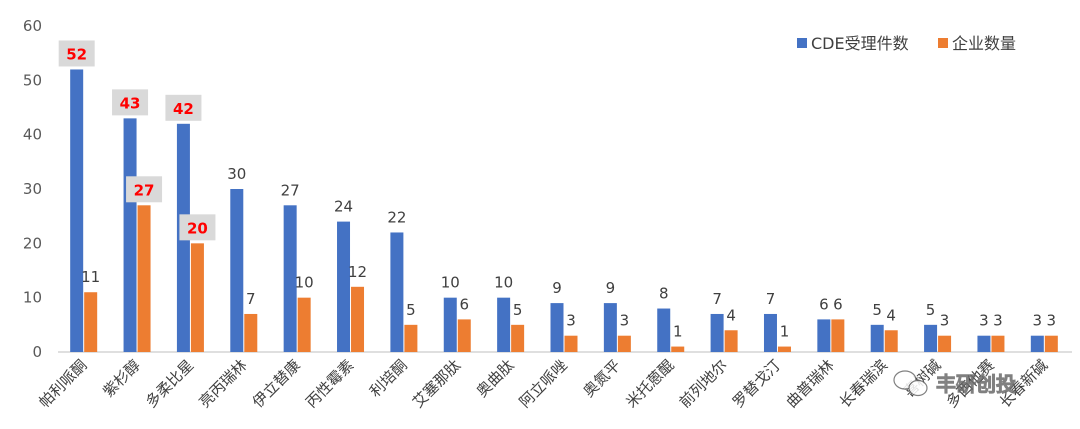 Image resolution: width=1080 pixels, height=429 pixels. What do you see at coordinates (222, 383) in the screenshot?
I see `category-label: 亮丙瑞林` at bounding box center [222, 383].